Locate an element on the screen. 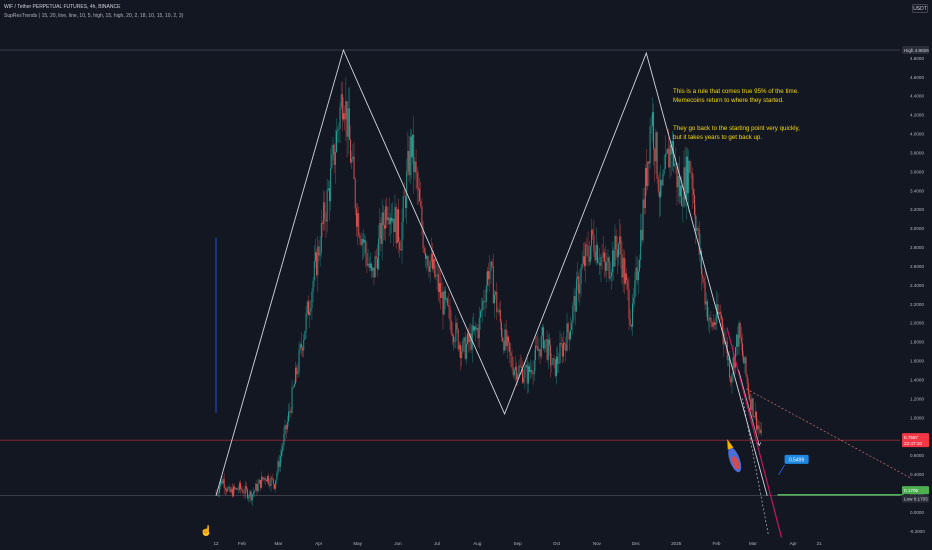 The width and height of the screenshot is (932, 550). low-marker-box is located at coordinates (915, 498).